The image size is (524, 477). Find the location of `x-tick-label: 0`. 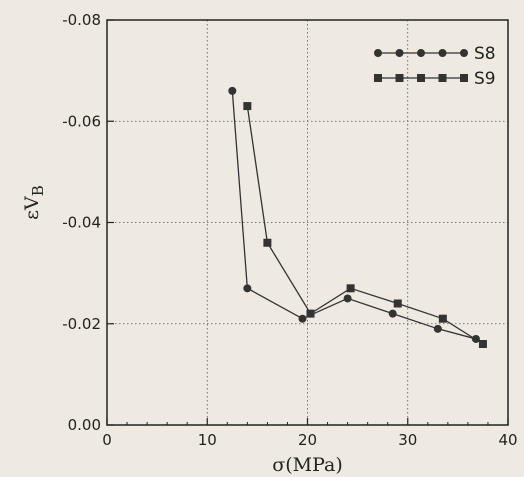

x-tick-label: 0 is located at coordinates (107, 440).